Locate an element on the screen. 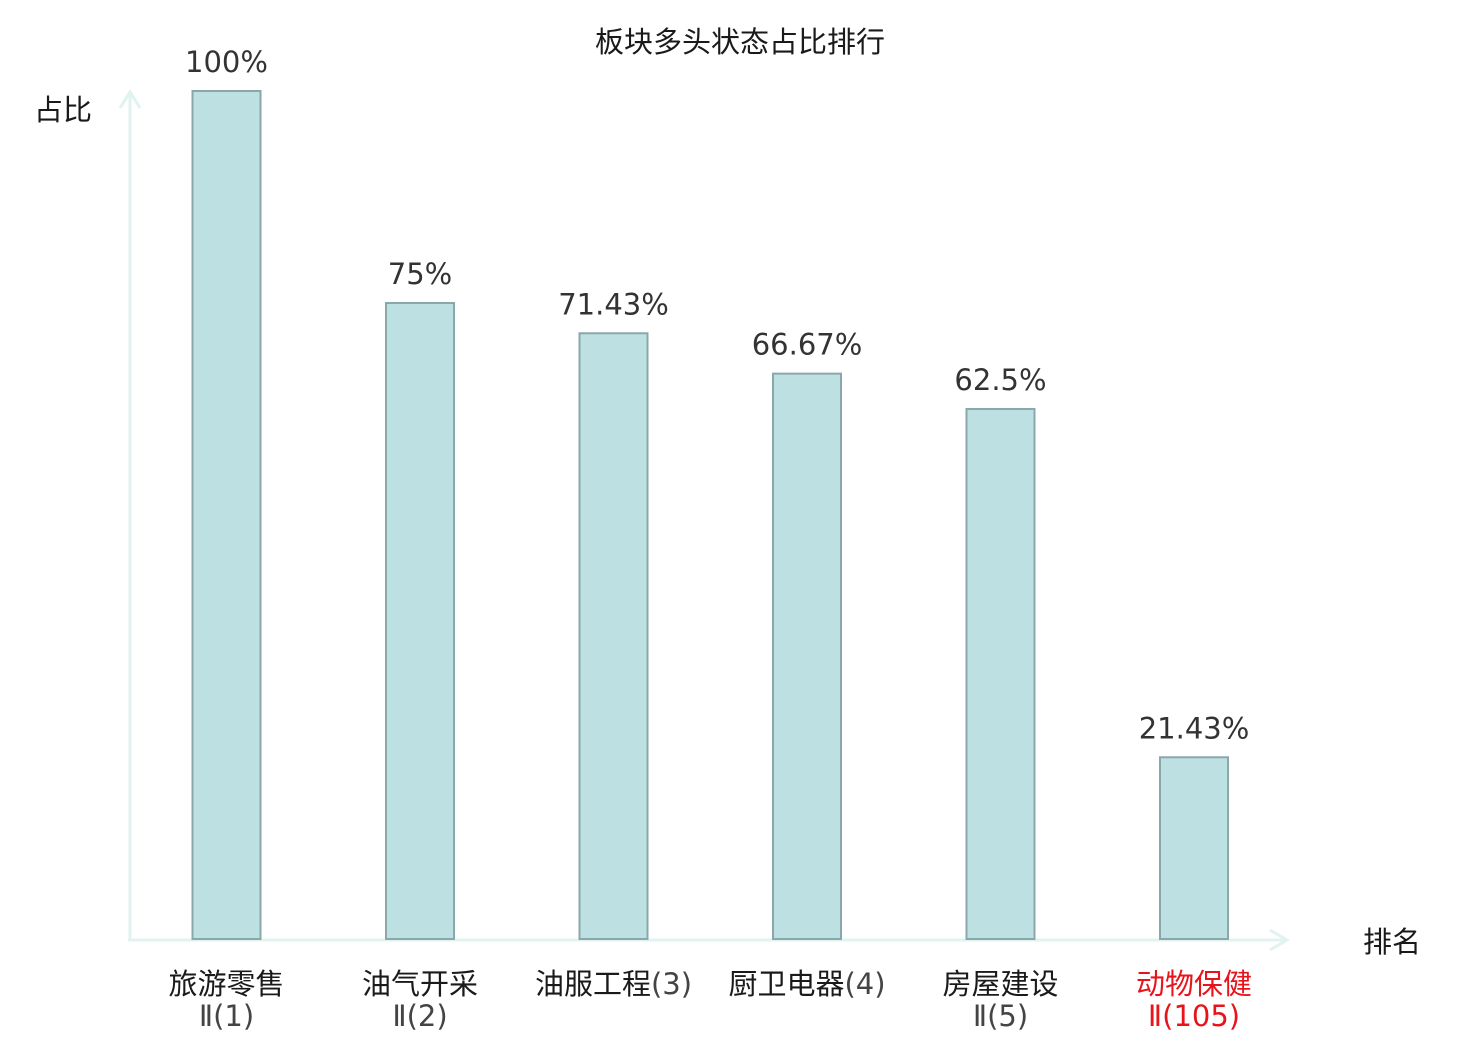 The width and height of the screenshot is (1480, 1040). x-tick-label: 动物保健 is located at coordinates (1194, 984).